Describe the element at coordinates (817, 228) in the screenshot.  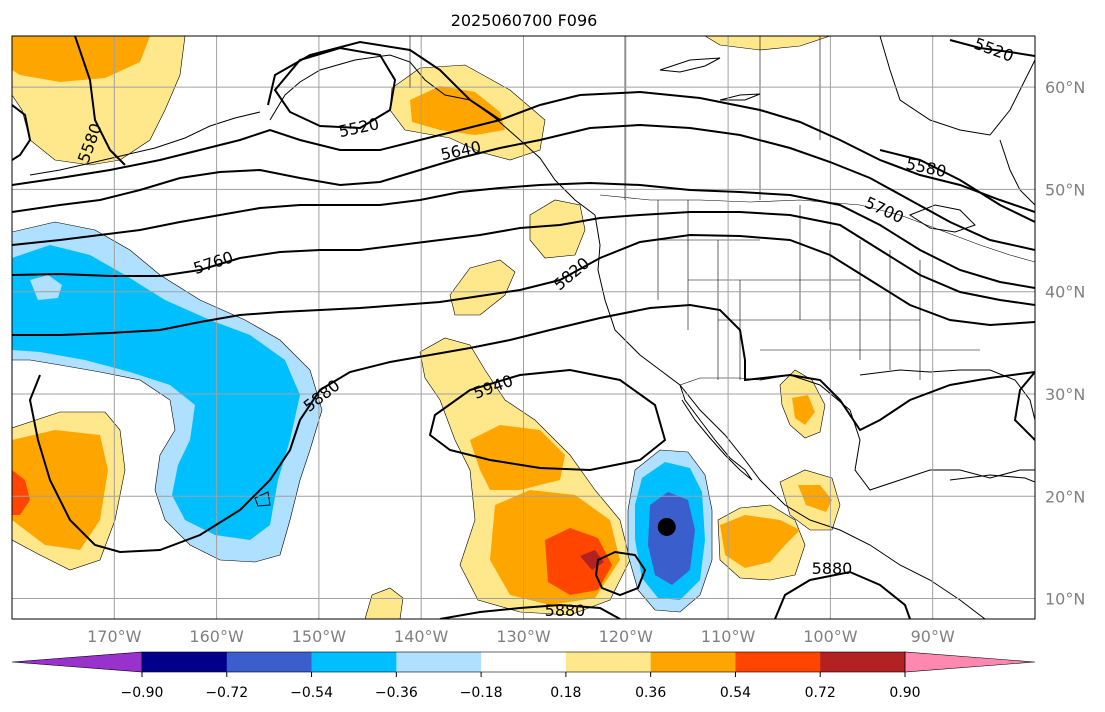
I see `border-us-canada` at that location.